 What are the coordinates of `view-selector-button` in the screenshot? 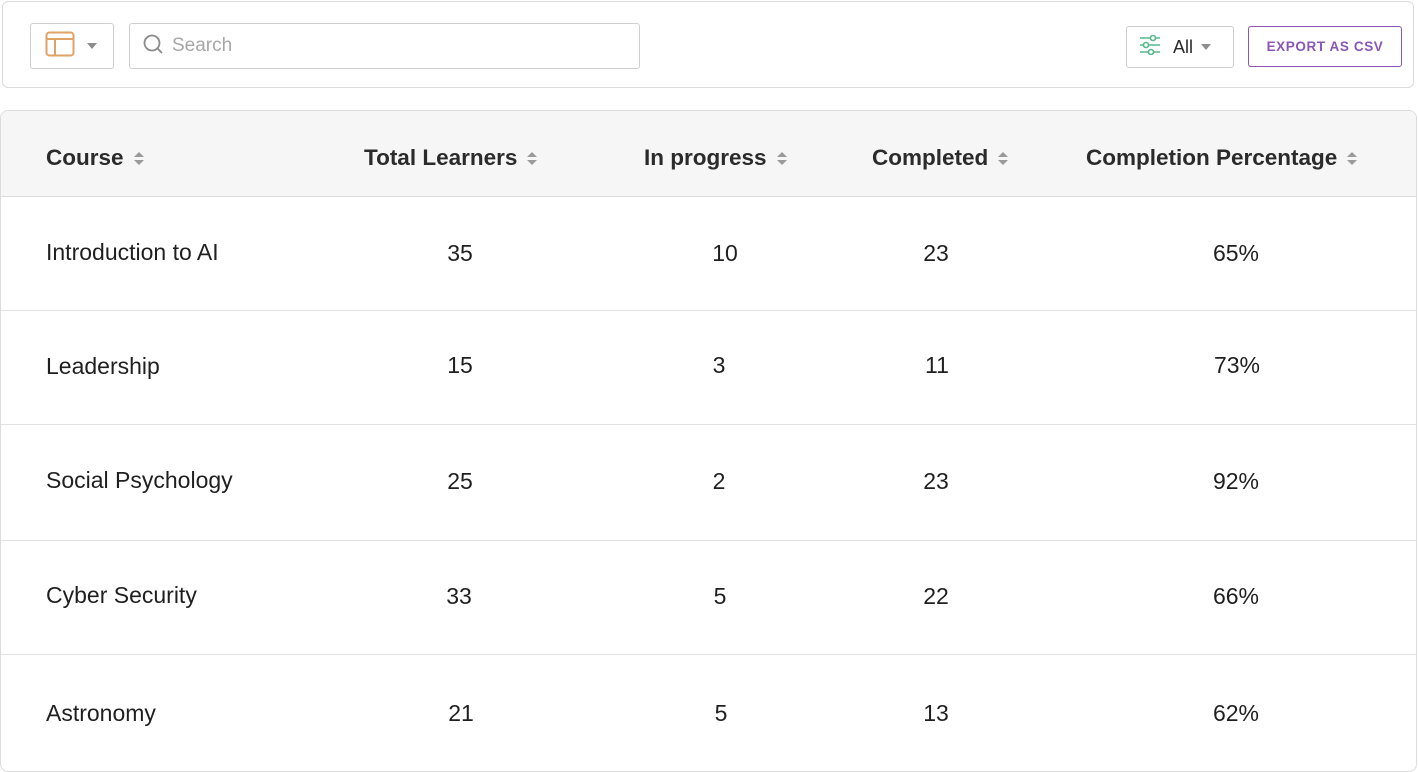 It's located at (72, 46).